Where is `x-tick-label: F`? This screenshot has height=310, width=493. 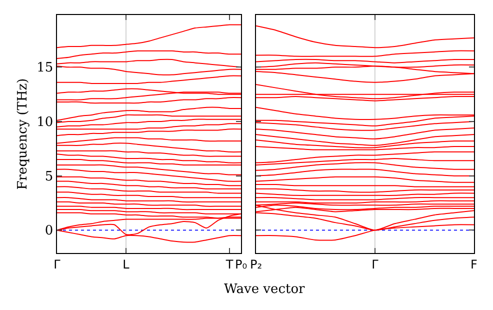
x-tick-label: F is located at coordinates (474, 265).